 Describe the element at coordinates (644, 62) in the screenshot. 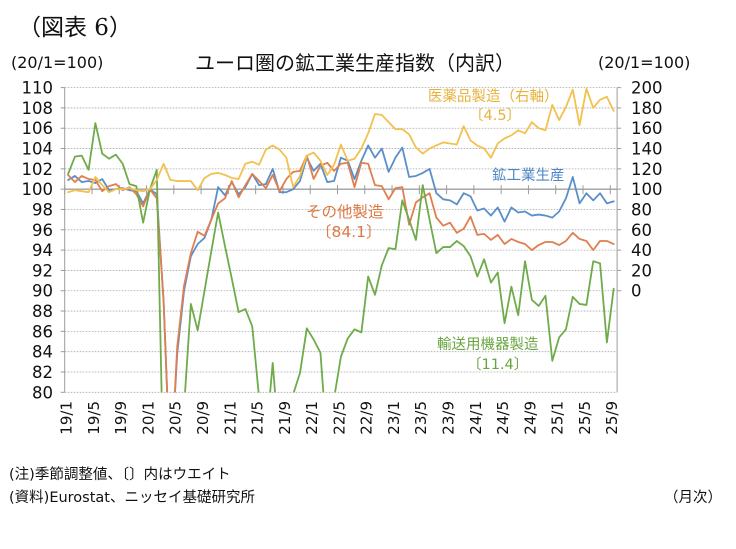

I see `right-axis-unit: (20/1=100)` at that location.